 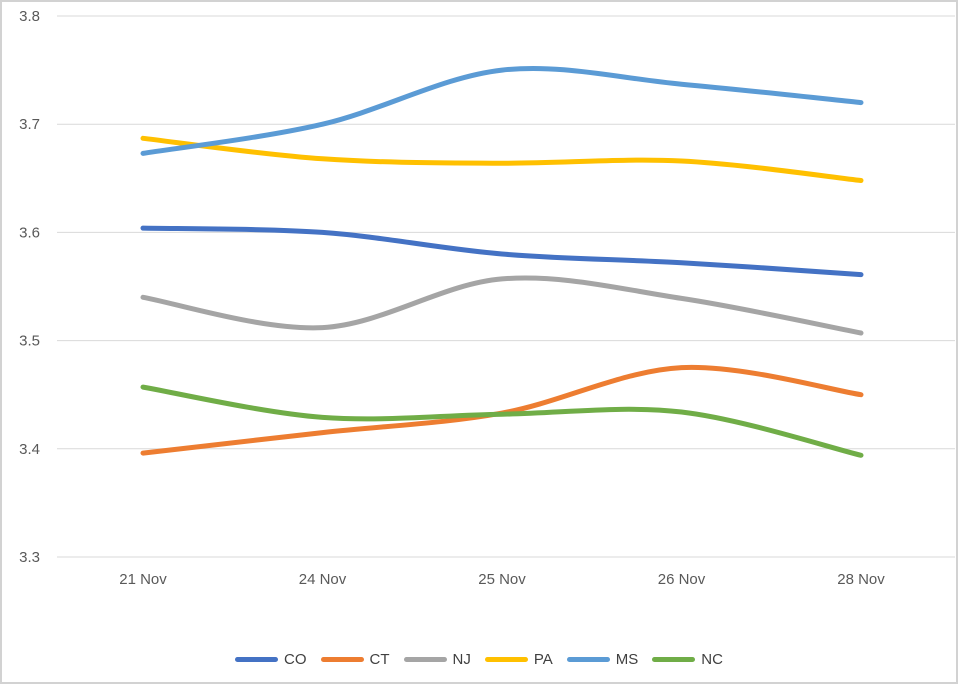 What do you see at coordinates (502, 579) in the screenshot?
I see `x-tick-label: 25 Nov` at bounding box center [502, 579].